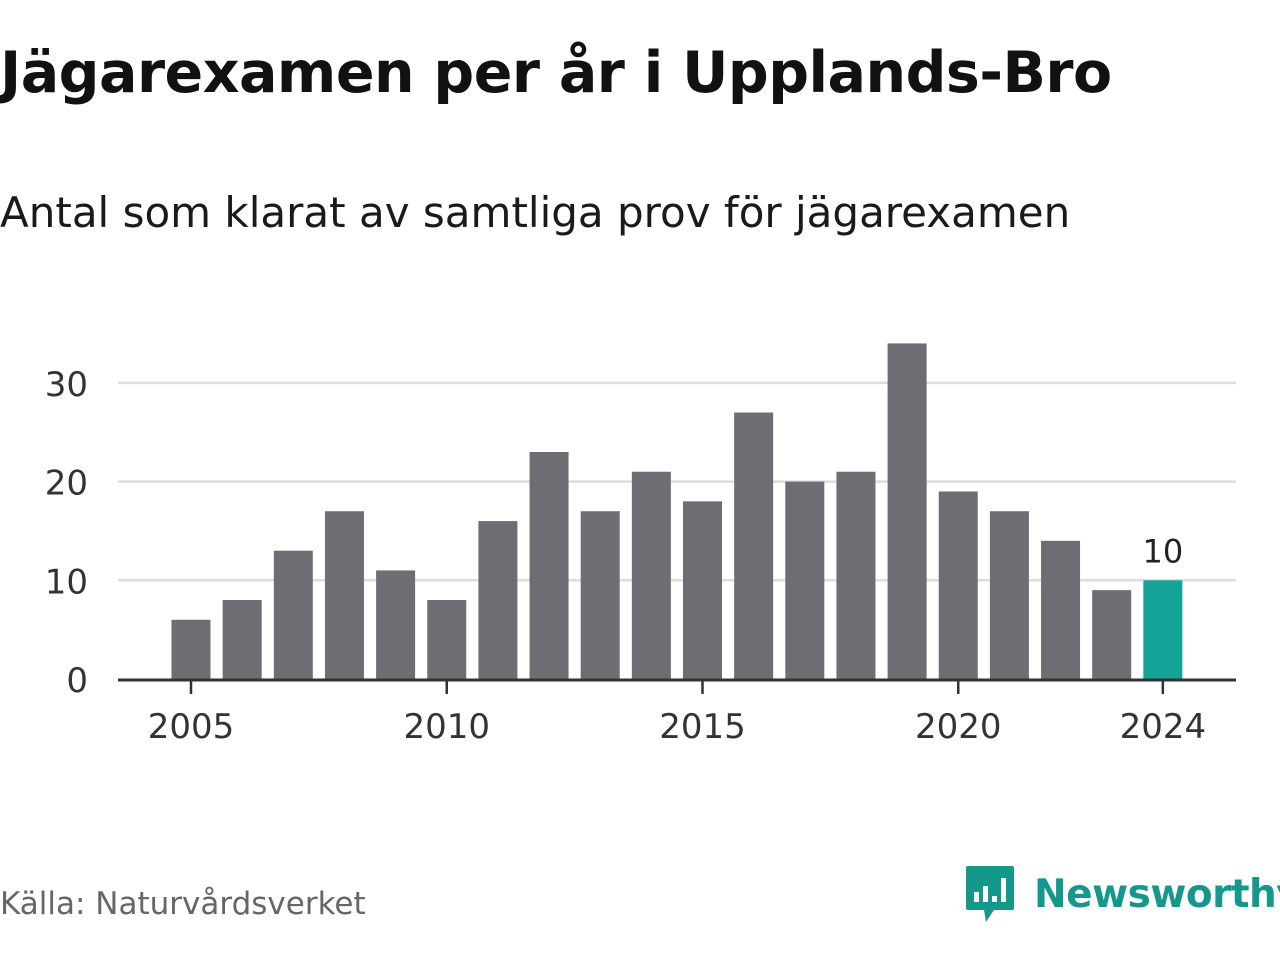  What do you see at coordinates (856, 575) in the screenshot?
I see `bar-2018` at bounding box center [856, 575].